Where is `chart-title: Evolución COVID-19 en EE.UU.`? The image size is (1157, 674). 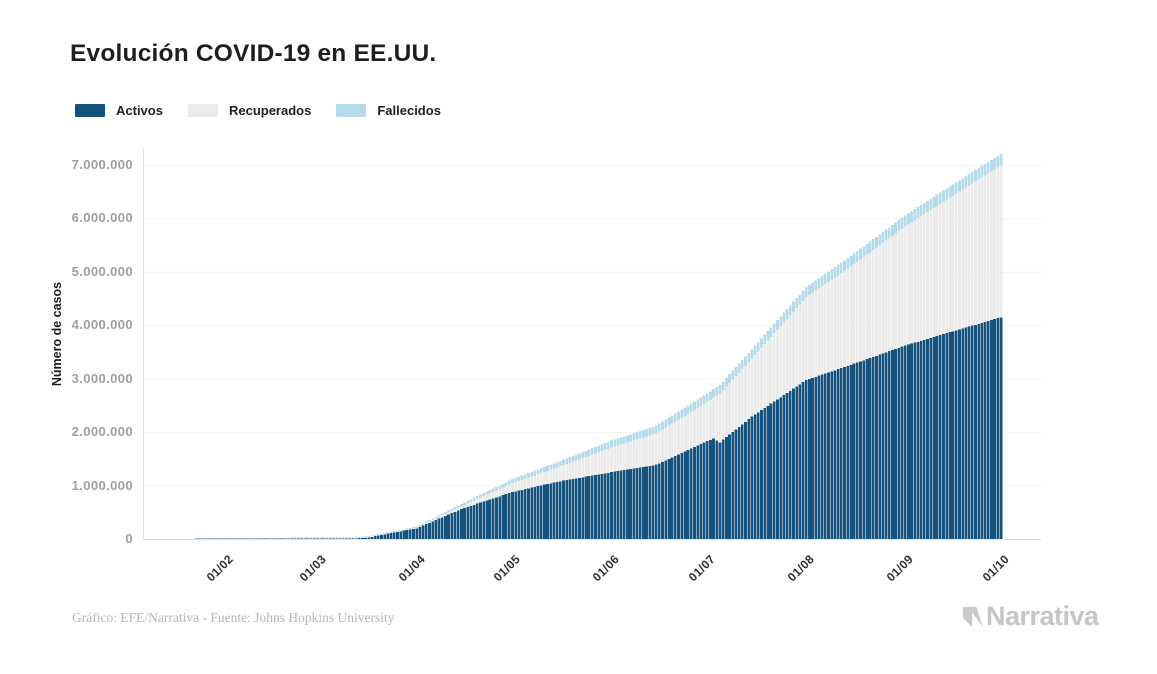 chart-title: Evolución COVID-19 en EE.UU. is located at coordinates (253, 53).